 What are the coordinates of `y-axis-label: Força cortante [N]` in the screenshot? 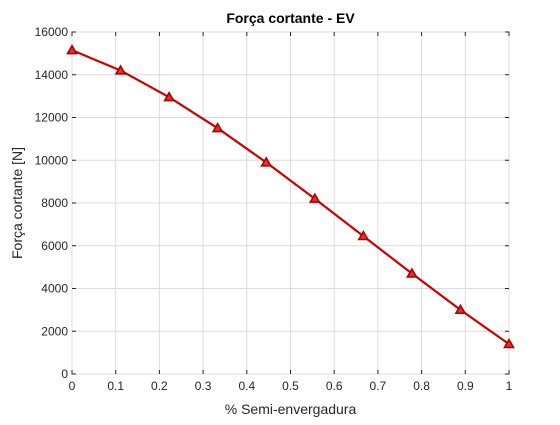 It's located at (17, 203).